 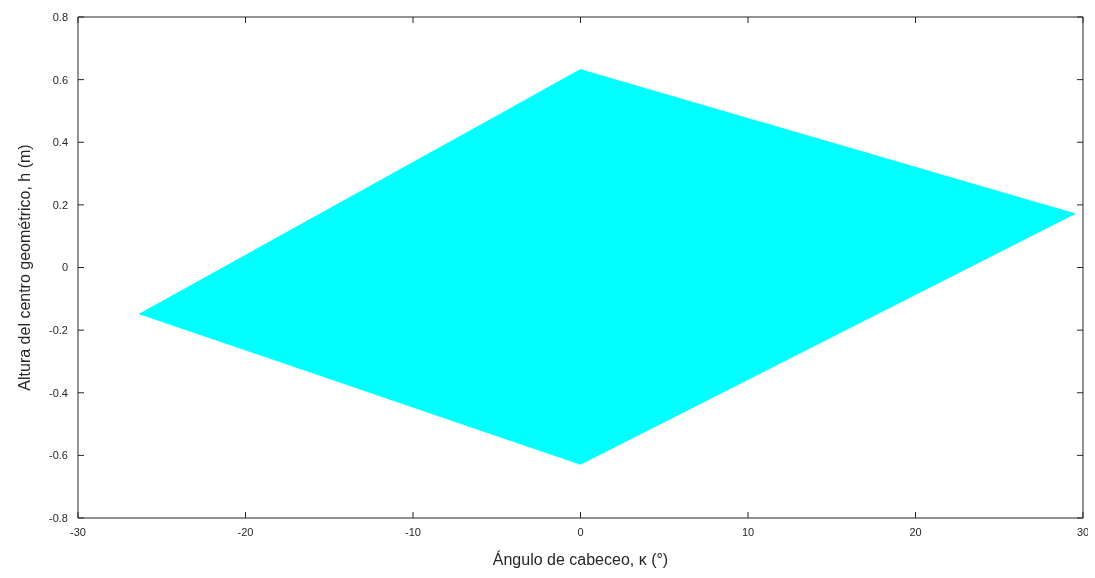 What do you see at coordinates (58, 517) in the screenshot?
I see `y-tick-label: -0.8` at bounding box center [58, 517].